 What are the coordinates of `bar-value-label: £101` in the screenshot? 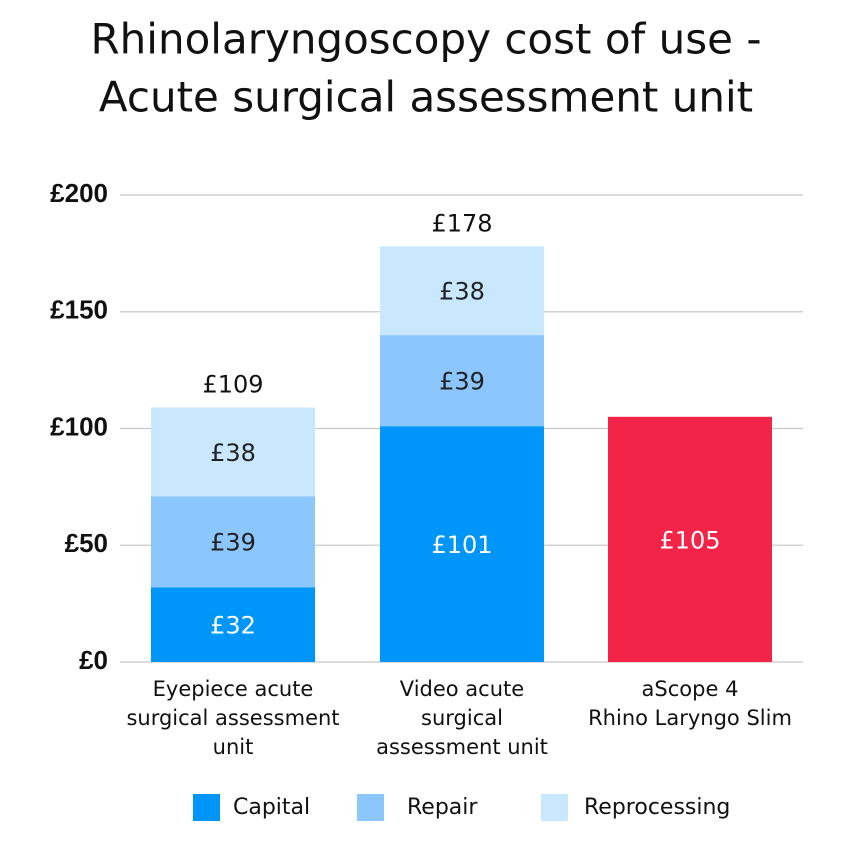 It's located at (461, 545).